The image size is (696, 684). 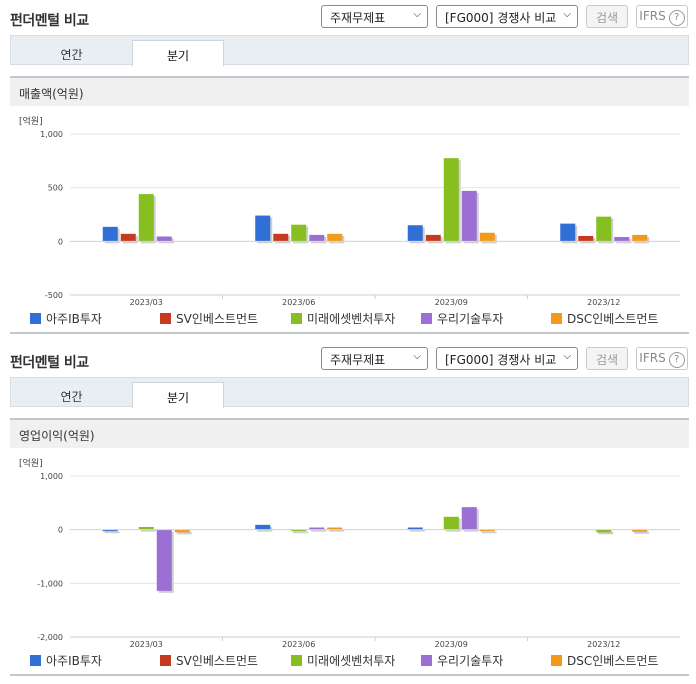 What do you see at coordinates (50, 583) in the screenshot?
I see `y-tick-label: -1,000` at bounding box center [50, 583].